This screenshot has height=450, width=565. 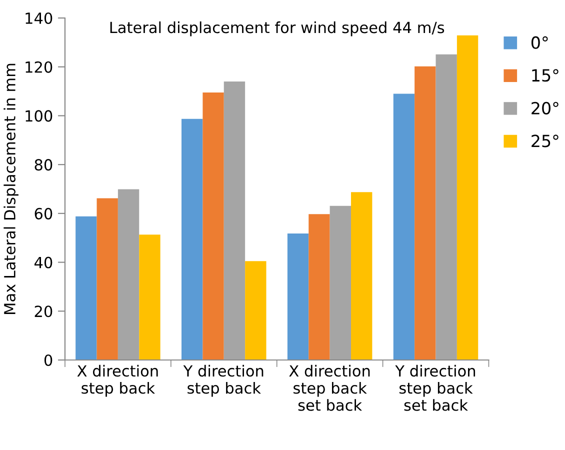 What do you see at coordinates (545, 108) in the screenshot?
I see `legend-label: 20°` at bounding box center [545, 108].